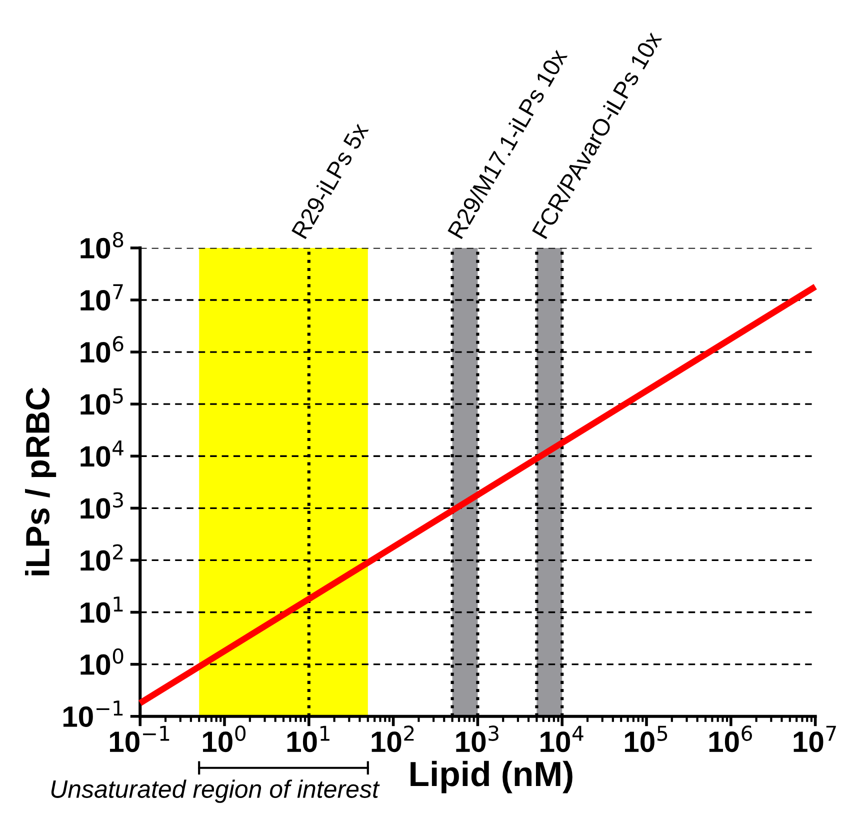 This screenshot has height=832, width=844. What do you see at coordinates (393, 739) in the screenshot?
I see `x-tick-label: 10$^{2}$` at bounding box center [393, 739].